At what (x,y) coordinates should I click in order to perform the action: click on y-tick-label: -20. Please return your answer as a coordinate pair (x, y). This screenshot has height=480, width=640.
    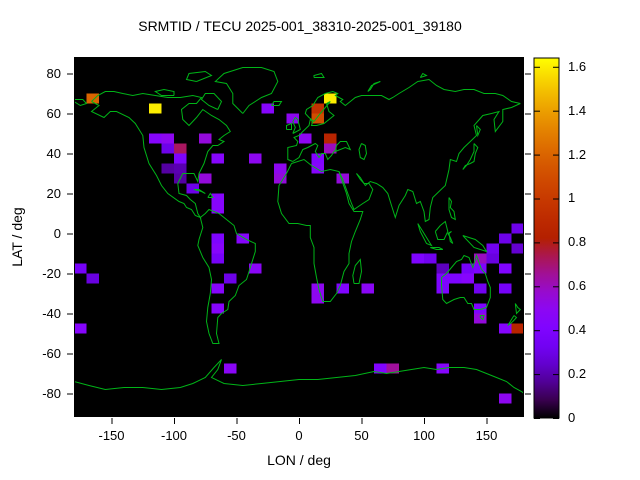
    Looking at the image, I should click on (51, 273).